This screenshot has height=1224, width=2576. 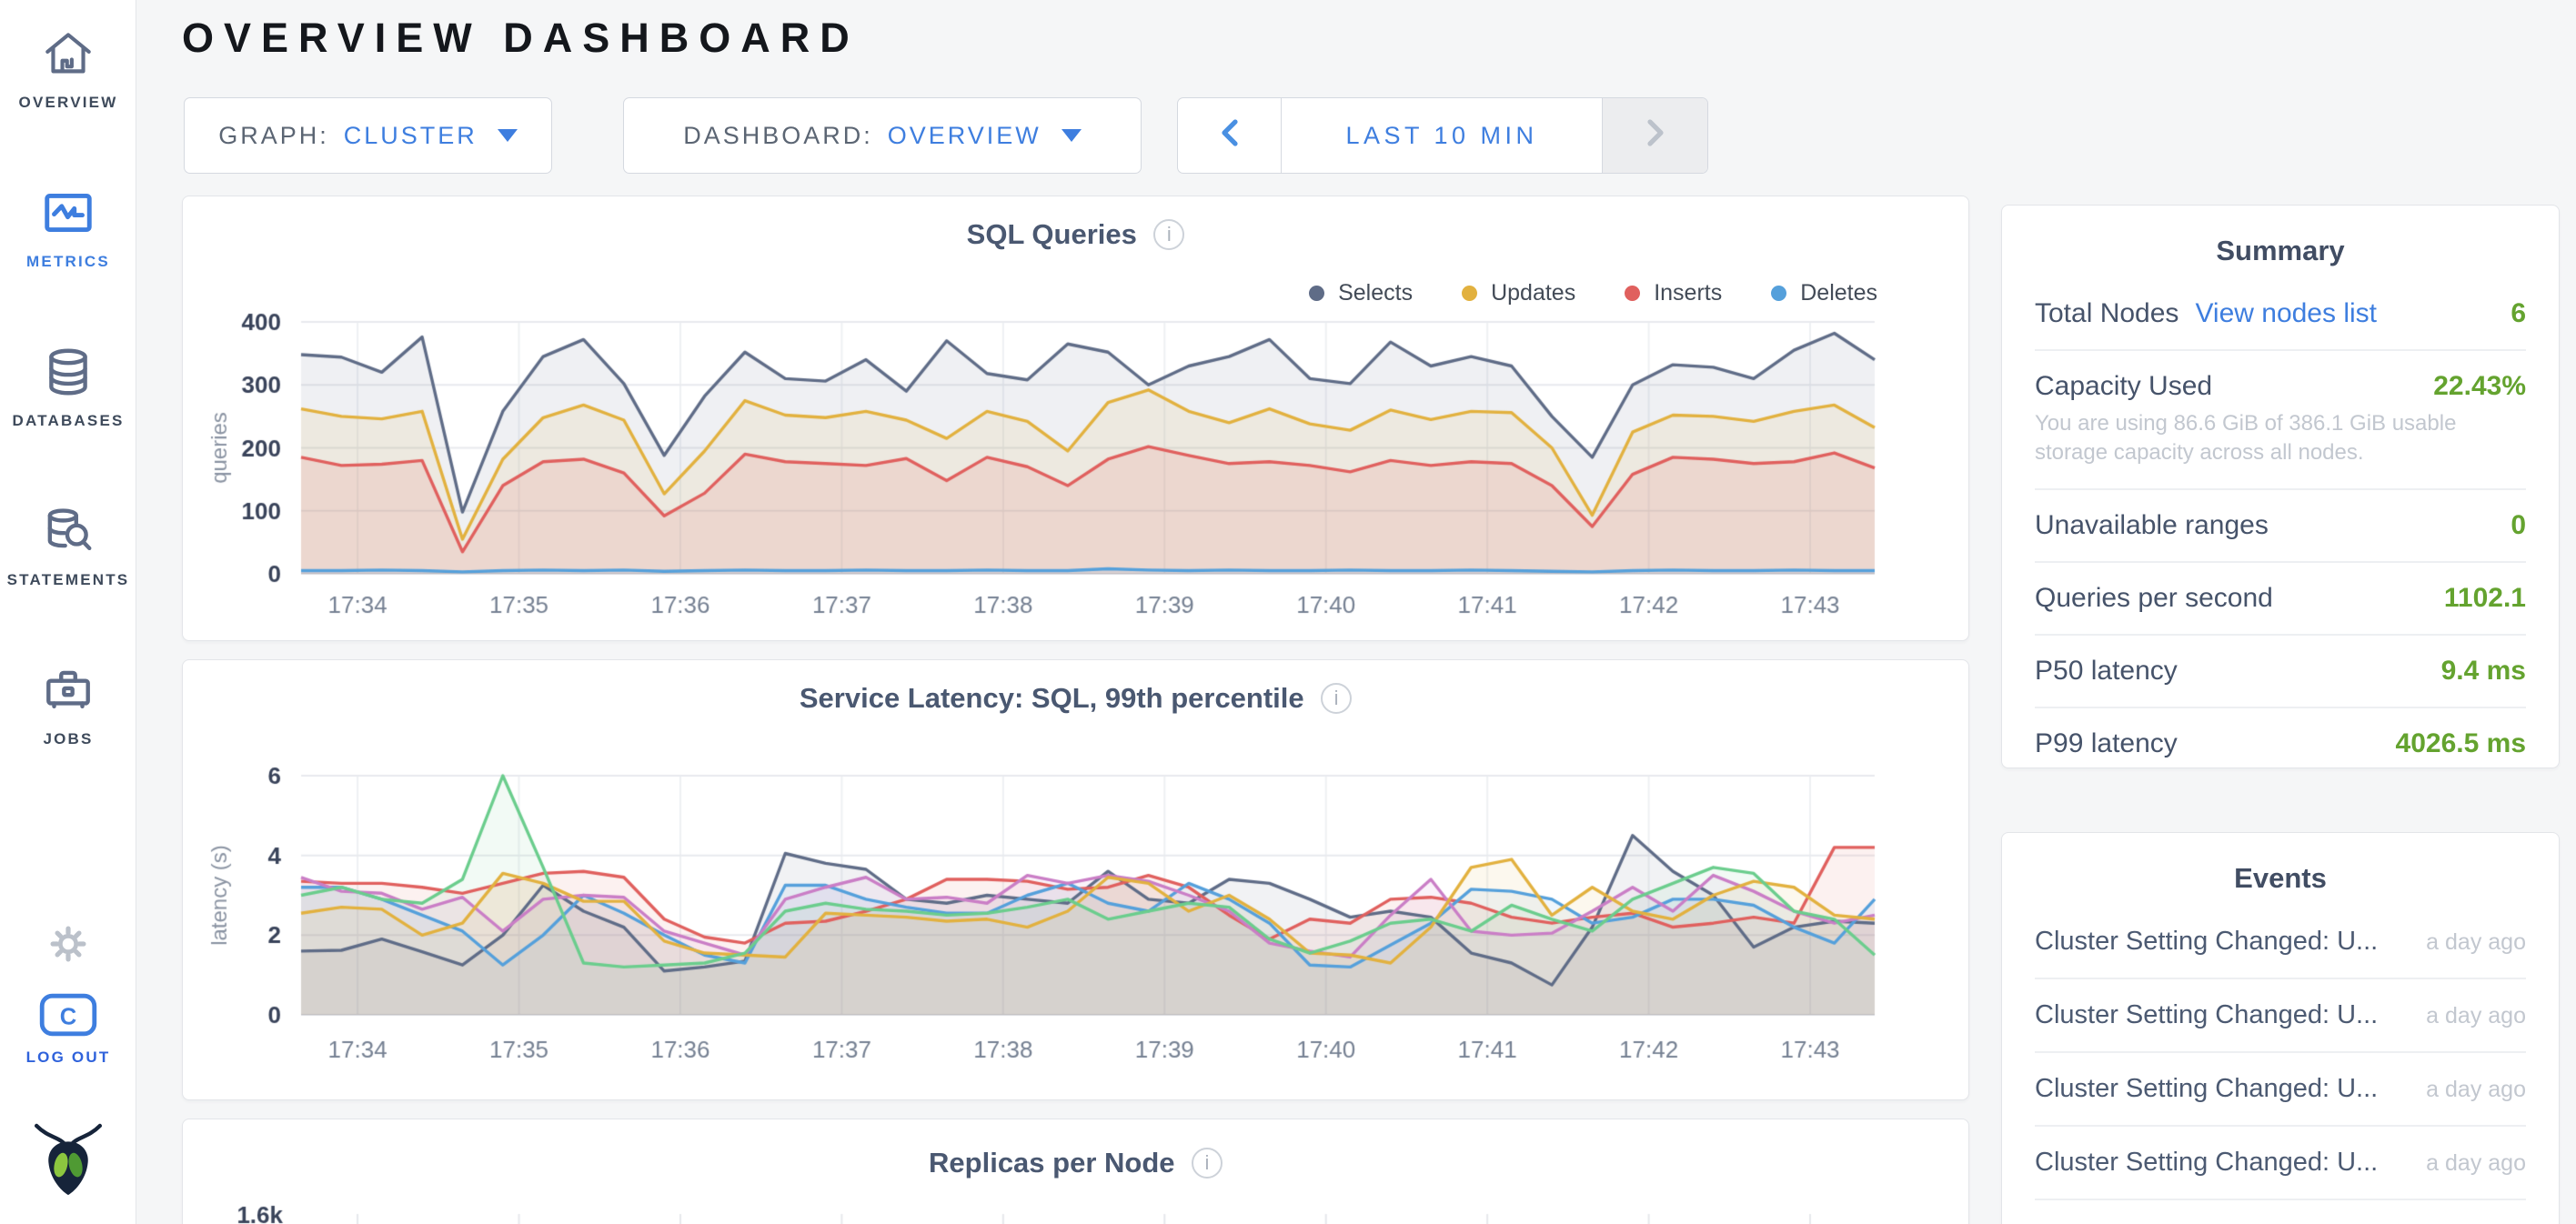 What do you see at coordinates (2483, 670) in the screenshot?
I see `summary-value: 9.4 ms` at bounding box center [2483, 670].